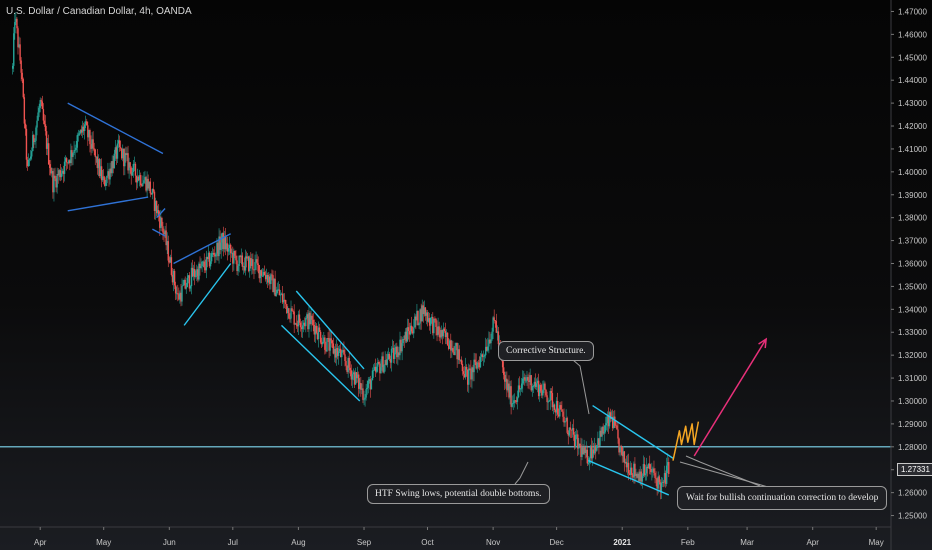 This screenshot has width=932, height=550. Describe the element at coordinates (723, 471) in the screenshot. I see `callout-pointer` at that location.